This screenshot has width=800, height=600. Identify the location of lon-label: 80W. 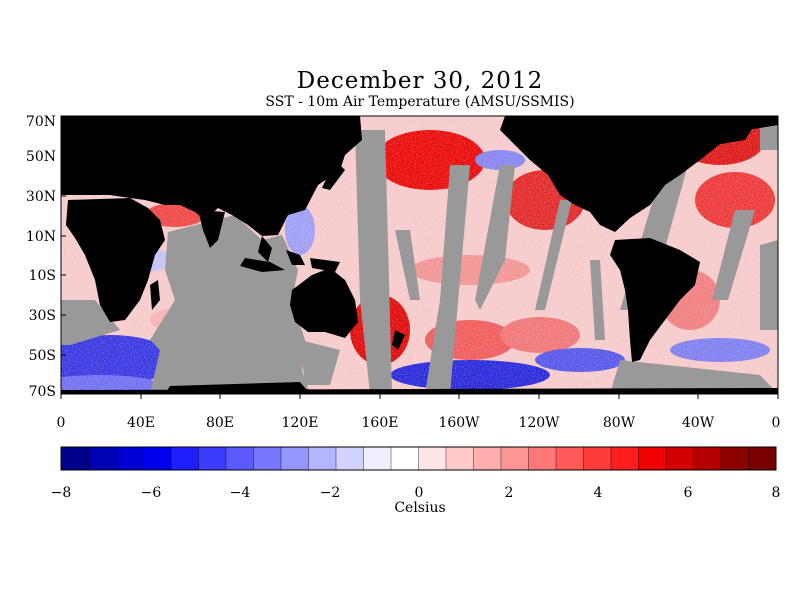
(619, 423).